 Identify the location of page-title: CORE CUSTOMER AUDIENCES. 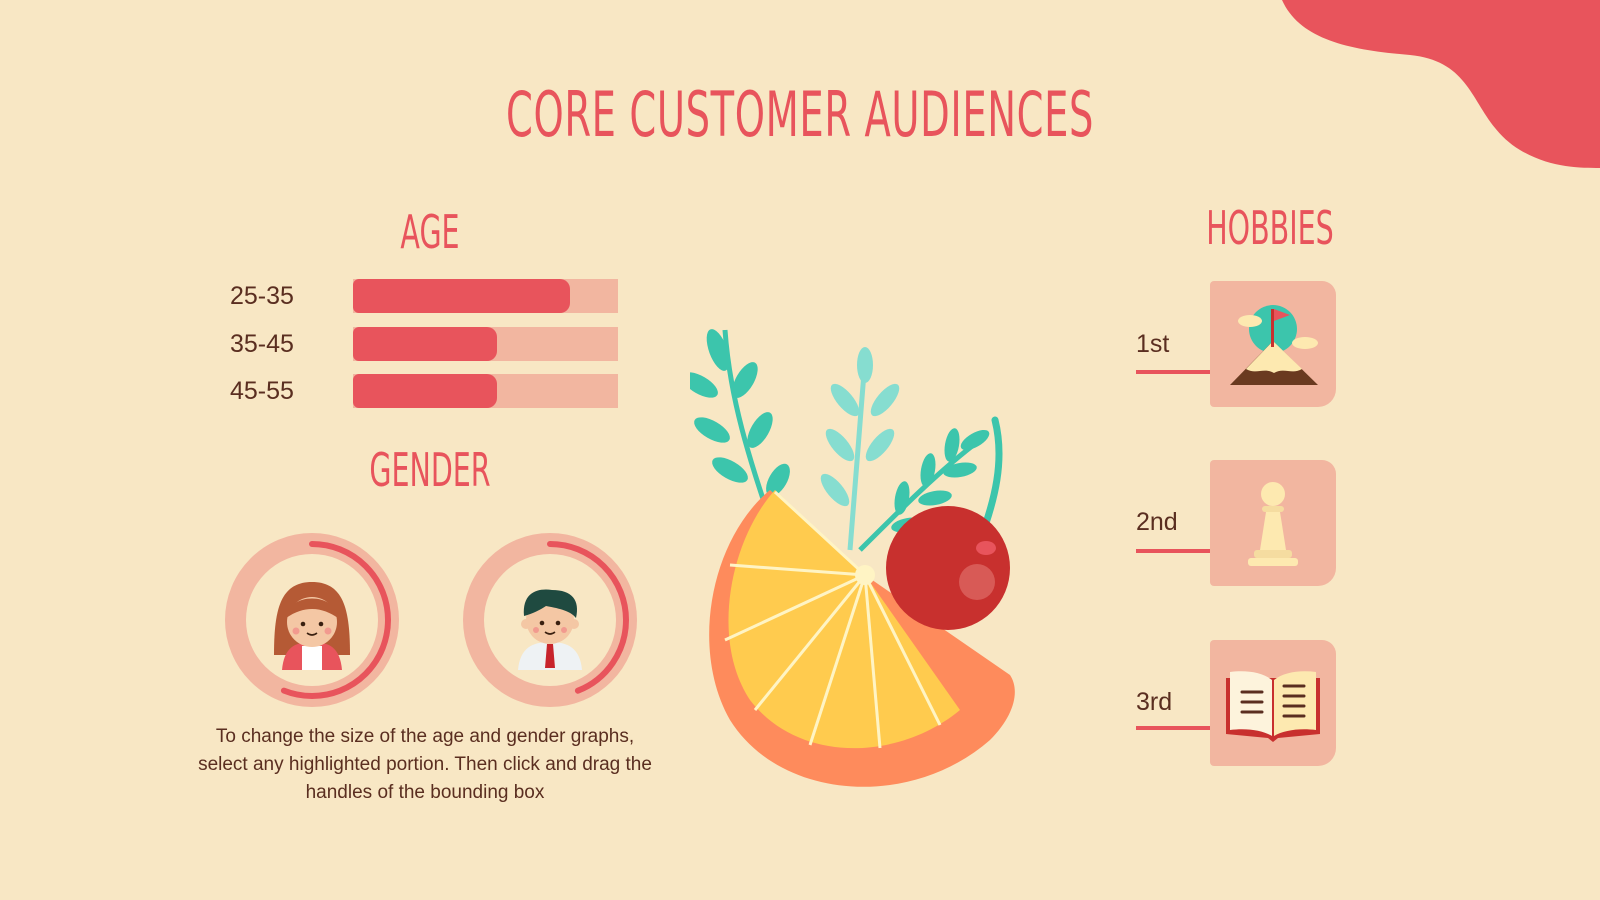
(800, 114).